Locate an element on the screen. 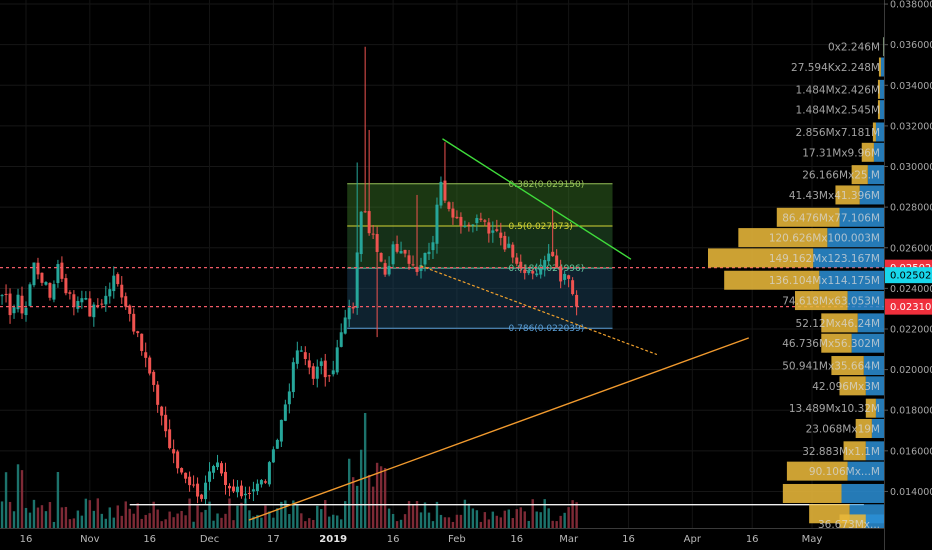 This screenshot has width=932, height=550. volume-profile-label: 52.12Mx46.24M is located at coordinates (838, 324).